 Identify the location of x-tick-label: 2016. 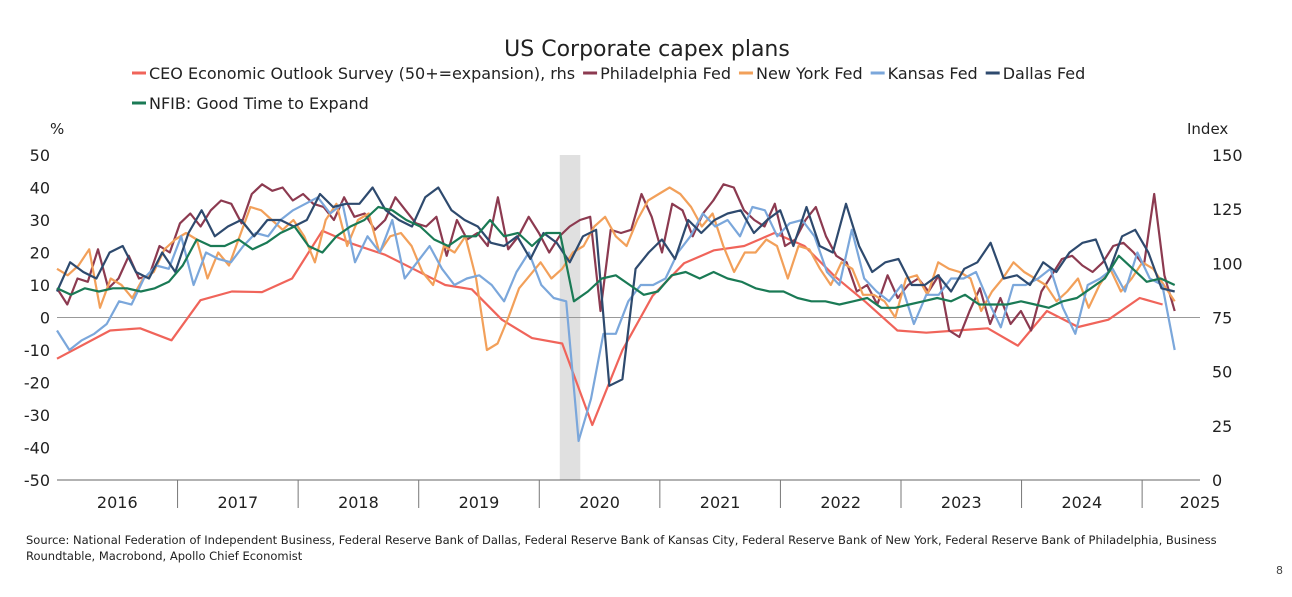
(117, 502).